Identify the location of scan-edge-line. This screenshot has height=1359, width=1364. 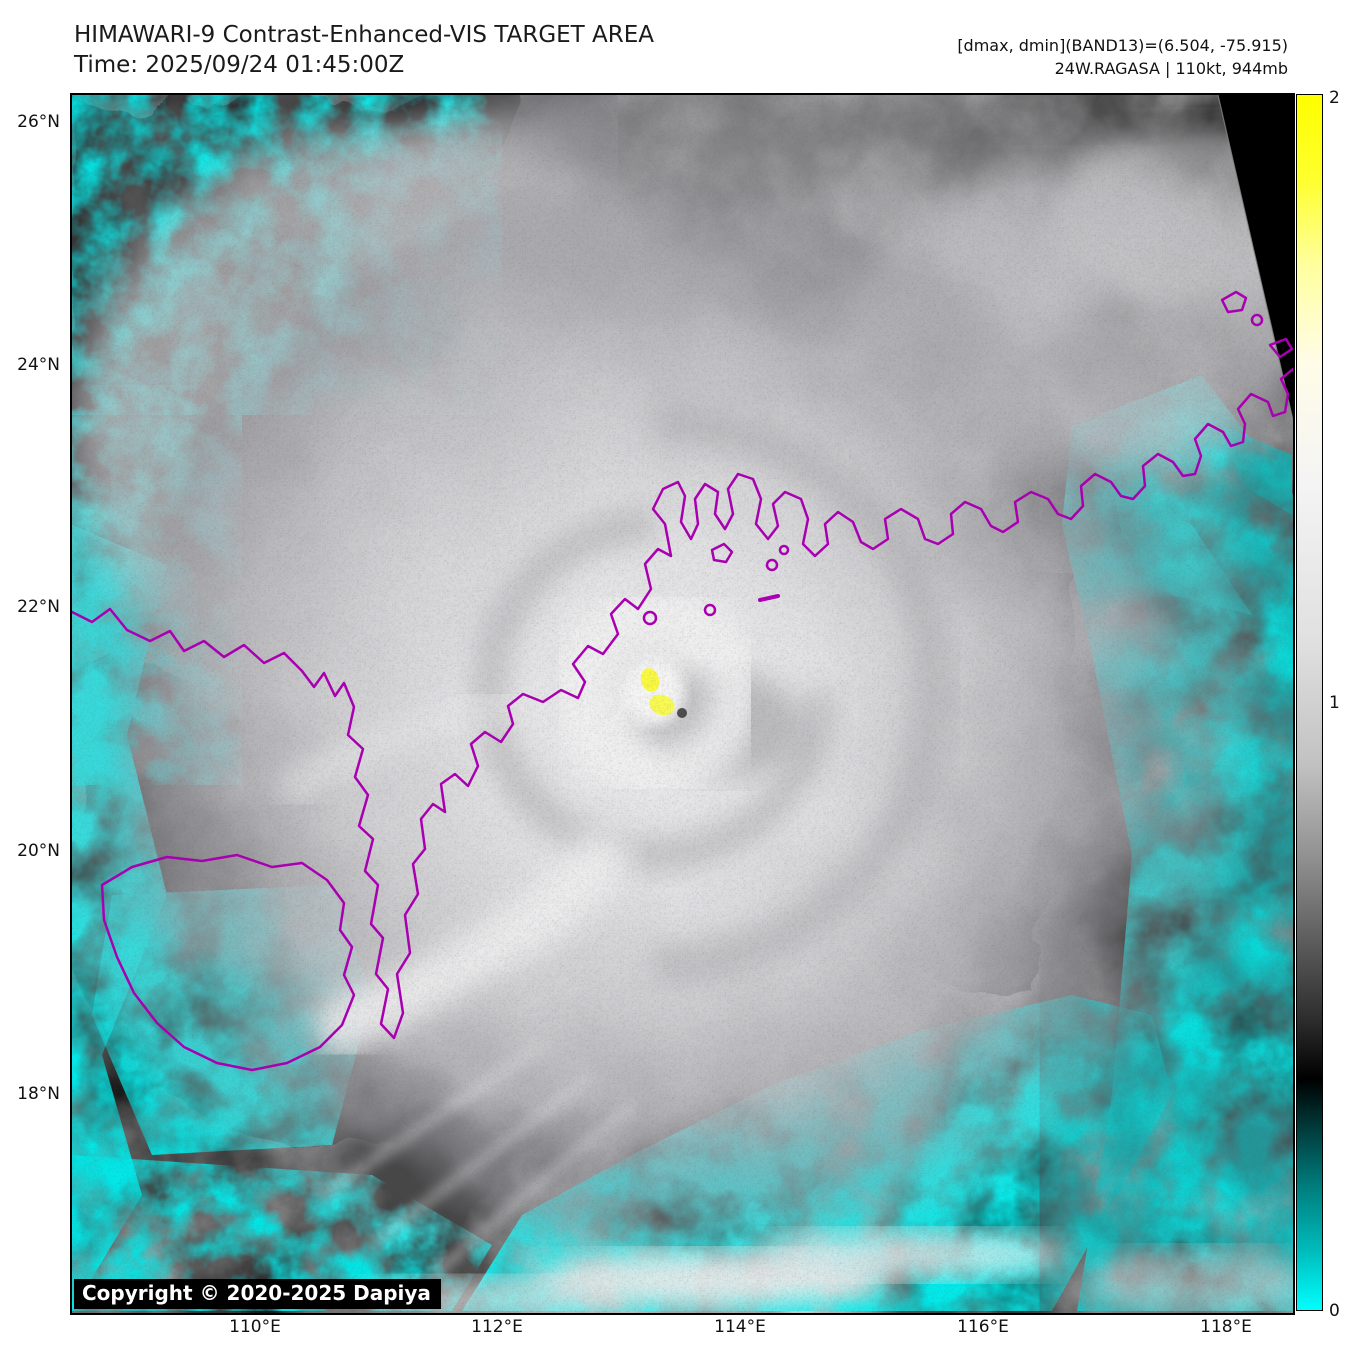
(1255, 258).